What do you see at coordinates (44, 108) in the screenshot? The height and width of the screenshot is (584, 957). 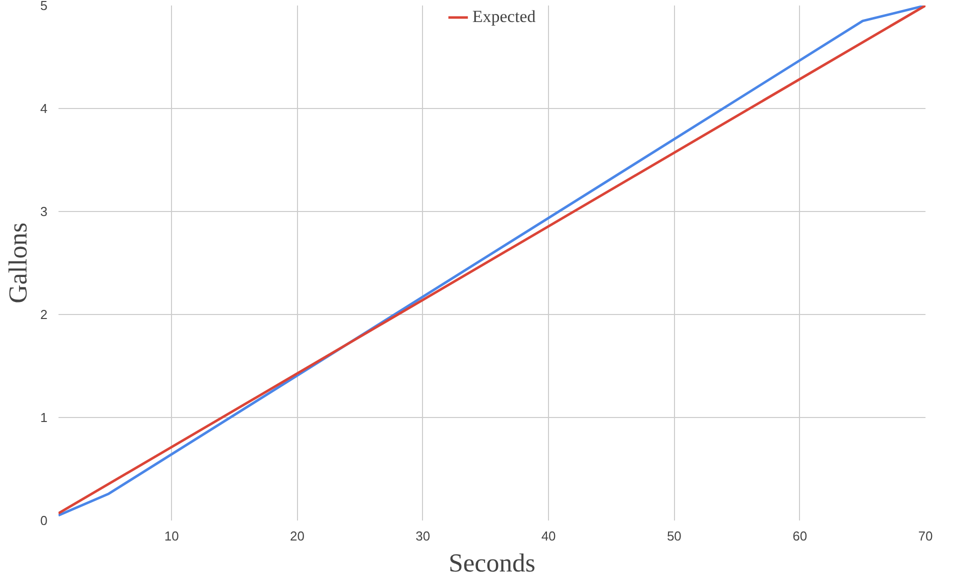 I see `y-tick-label: 4` at bounding box center [44, 108].